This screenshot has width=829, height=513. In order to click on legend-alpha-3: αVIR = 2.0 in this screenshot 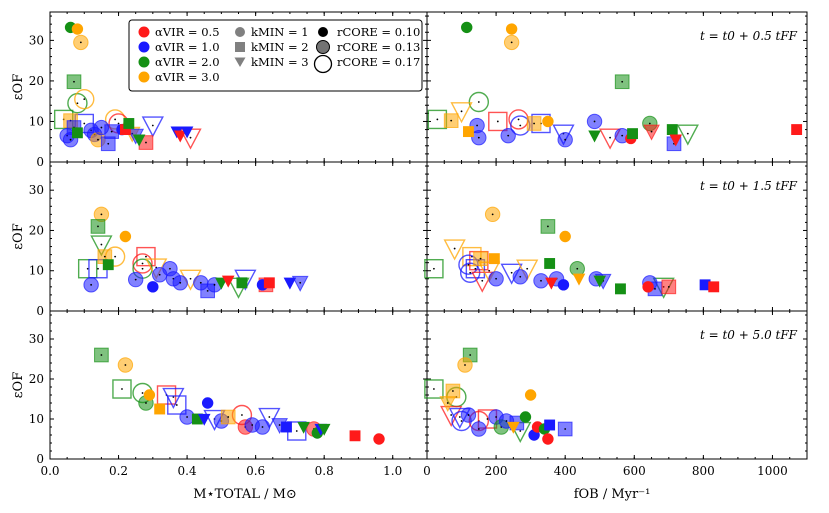, I will do `click(187, 62)`.